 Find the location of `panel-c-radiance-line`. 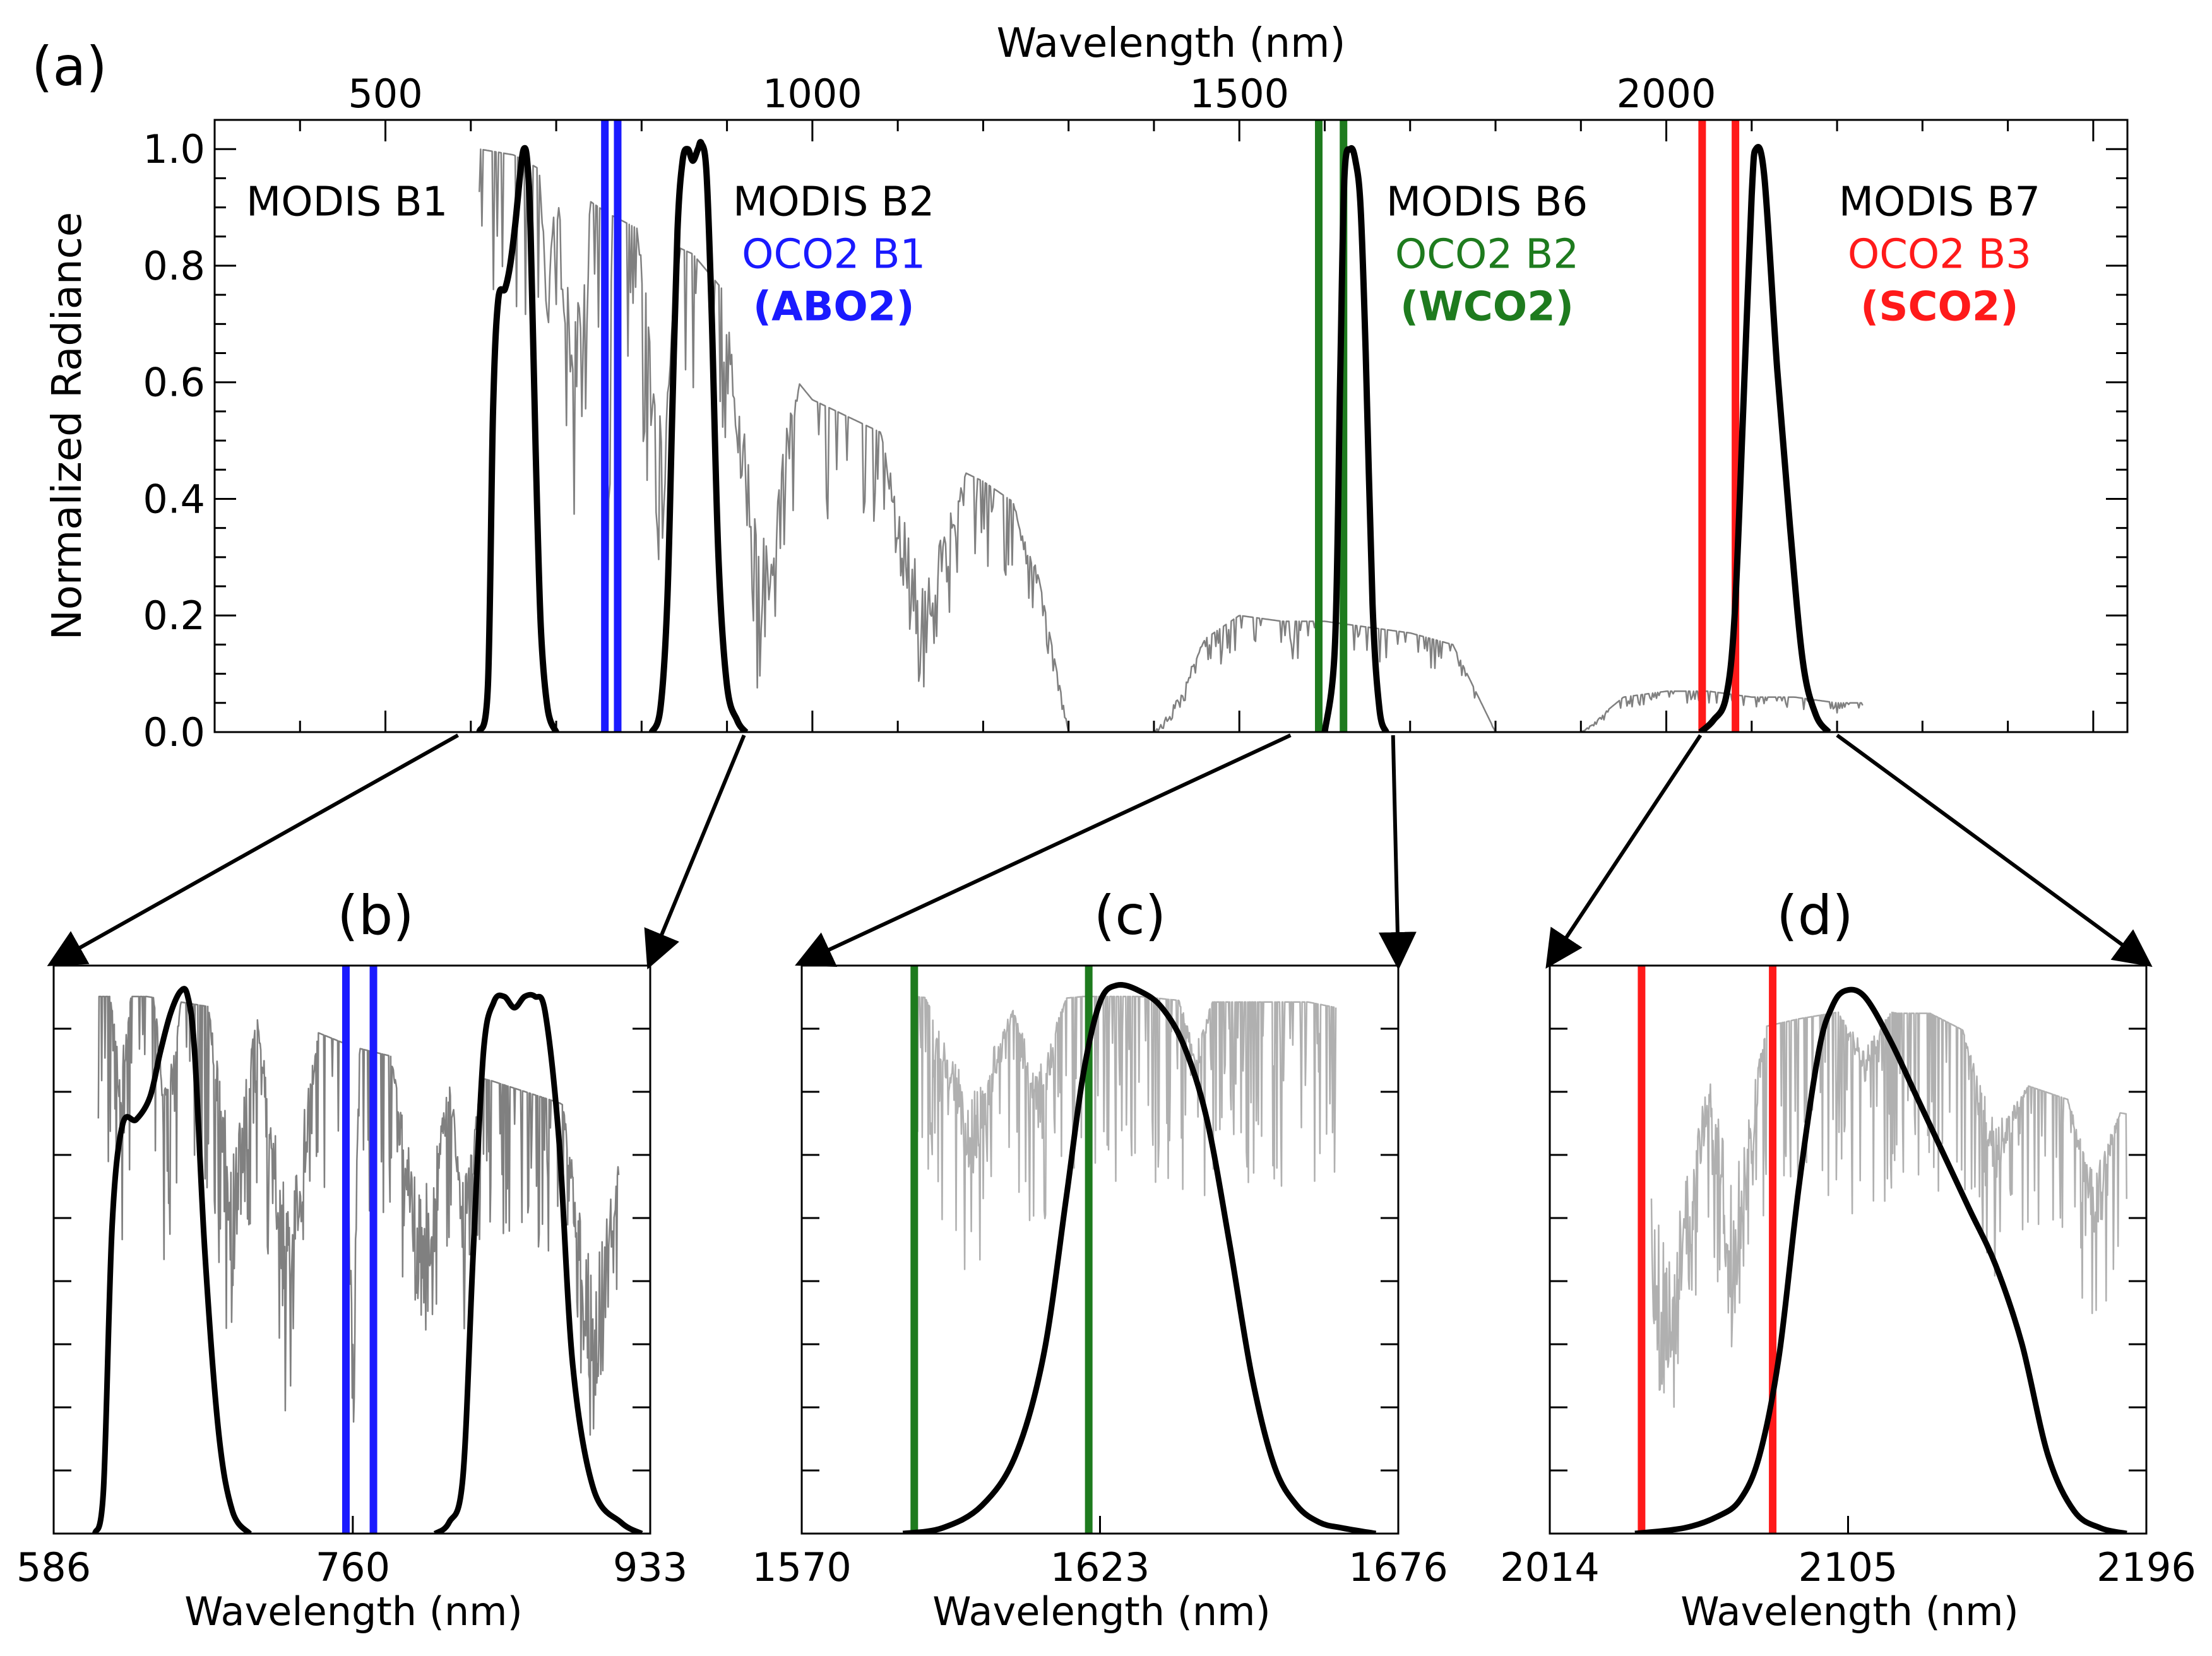

panel-c-radiance-line is located at coordinates (1125, 1132).